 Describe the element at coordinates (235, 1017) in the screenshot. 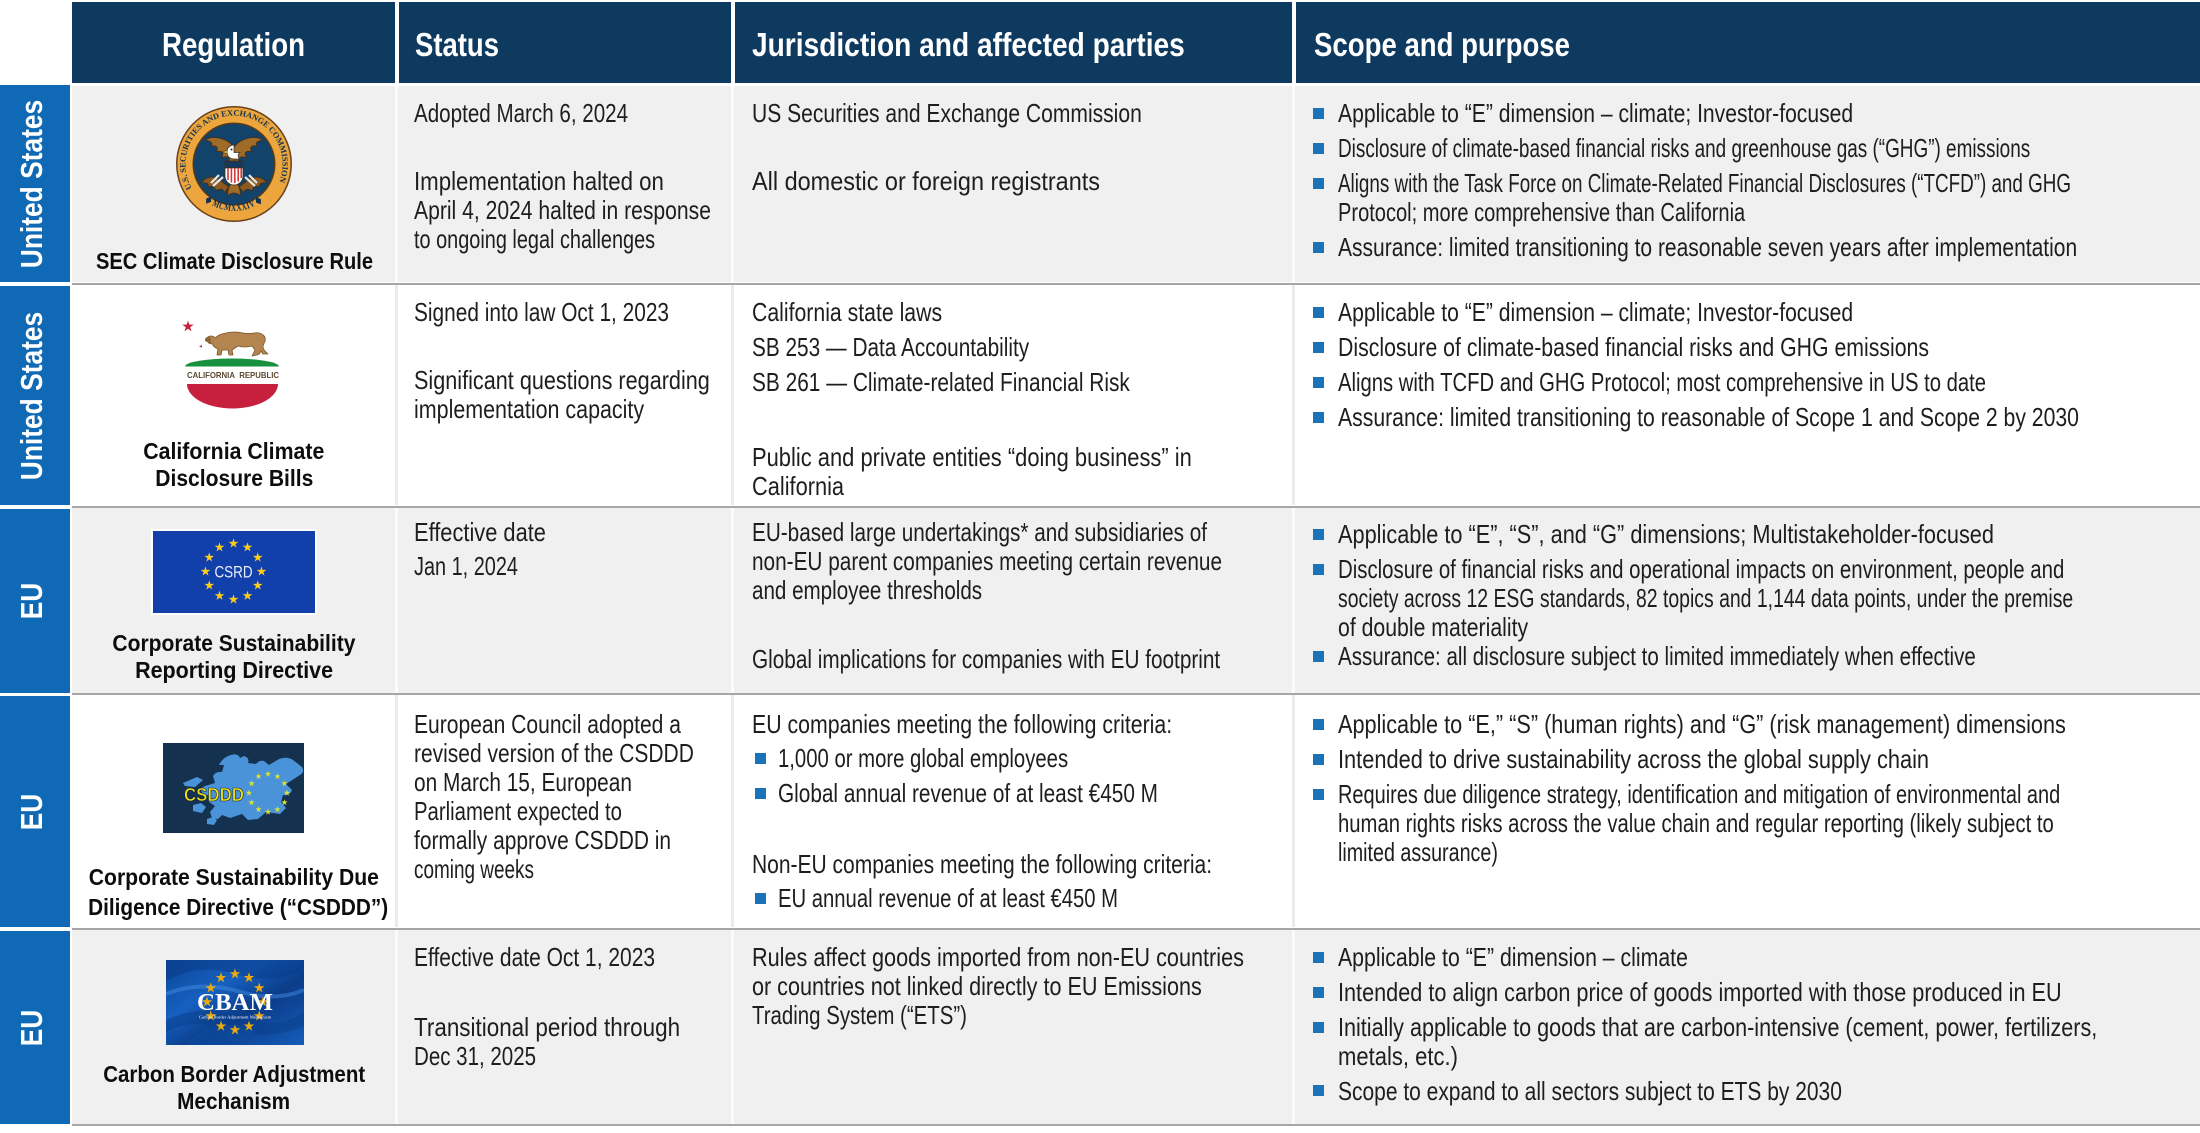

I see `svg-text:Carbon Border Adjustment Mecha: Carbon Border Adjustment Mechanism` at that location.